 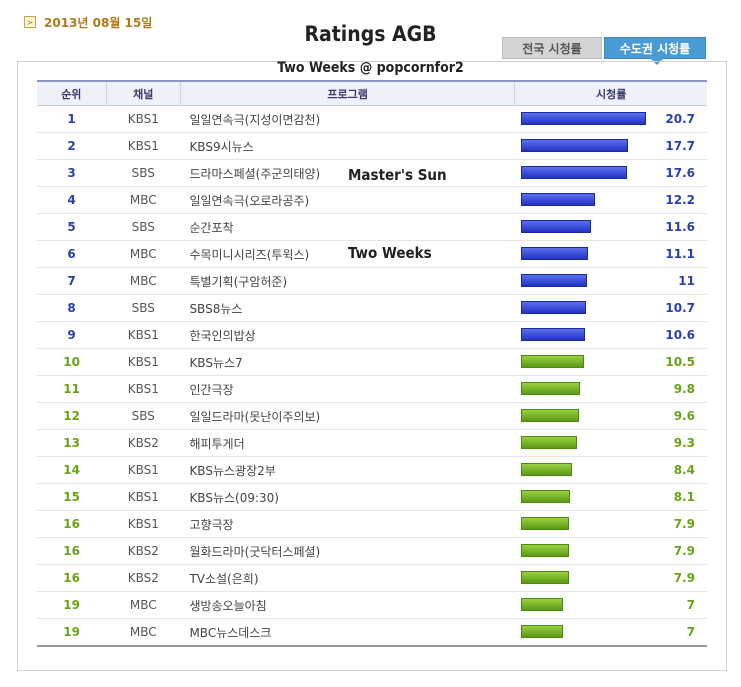 What do you see at coordinates (347, 416) in the screenshot?
I see `program-cell: 일일드라마(못난이주의보)` at bounding box center [347, 416].